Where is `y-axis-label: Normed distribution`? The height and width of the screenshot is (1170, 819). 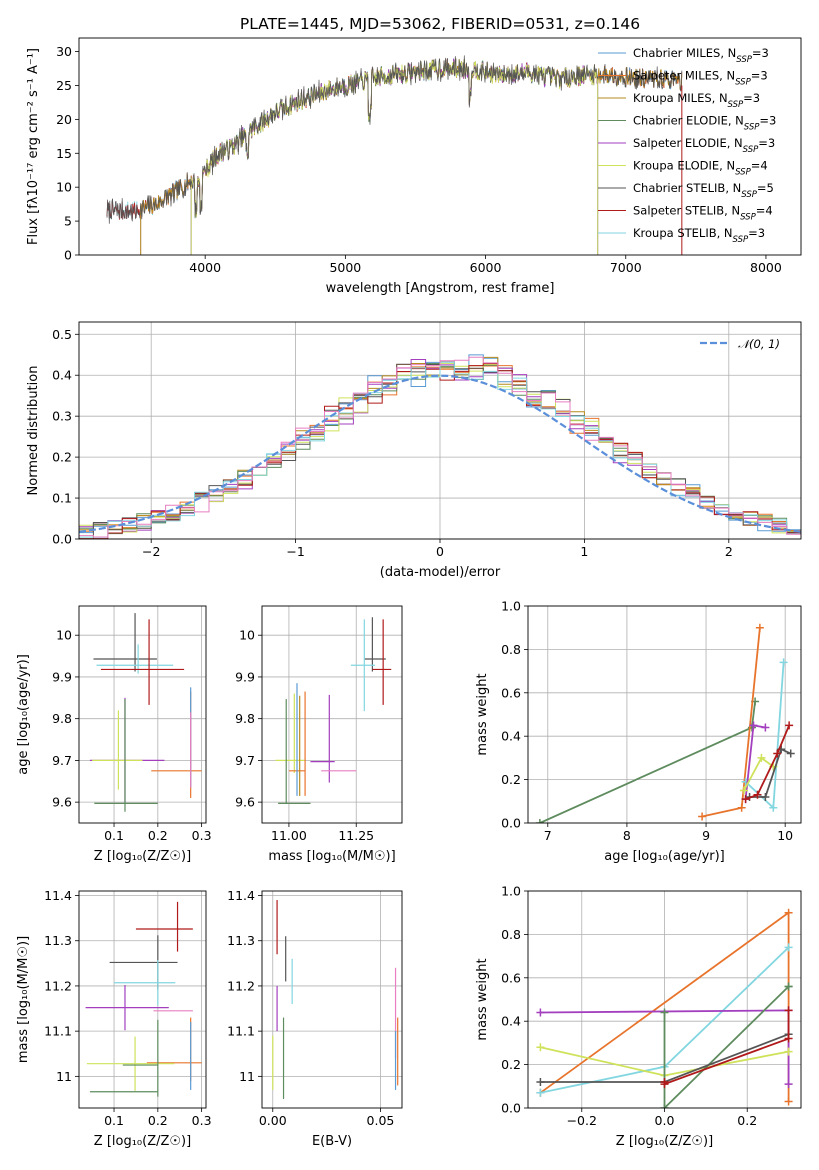 y-axis-label: Normed distribution is located at coordinates (33, 431).